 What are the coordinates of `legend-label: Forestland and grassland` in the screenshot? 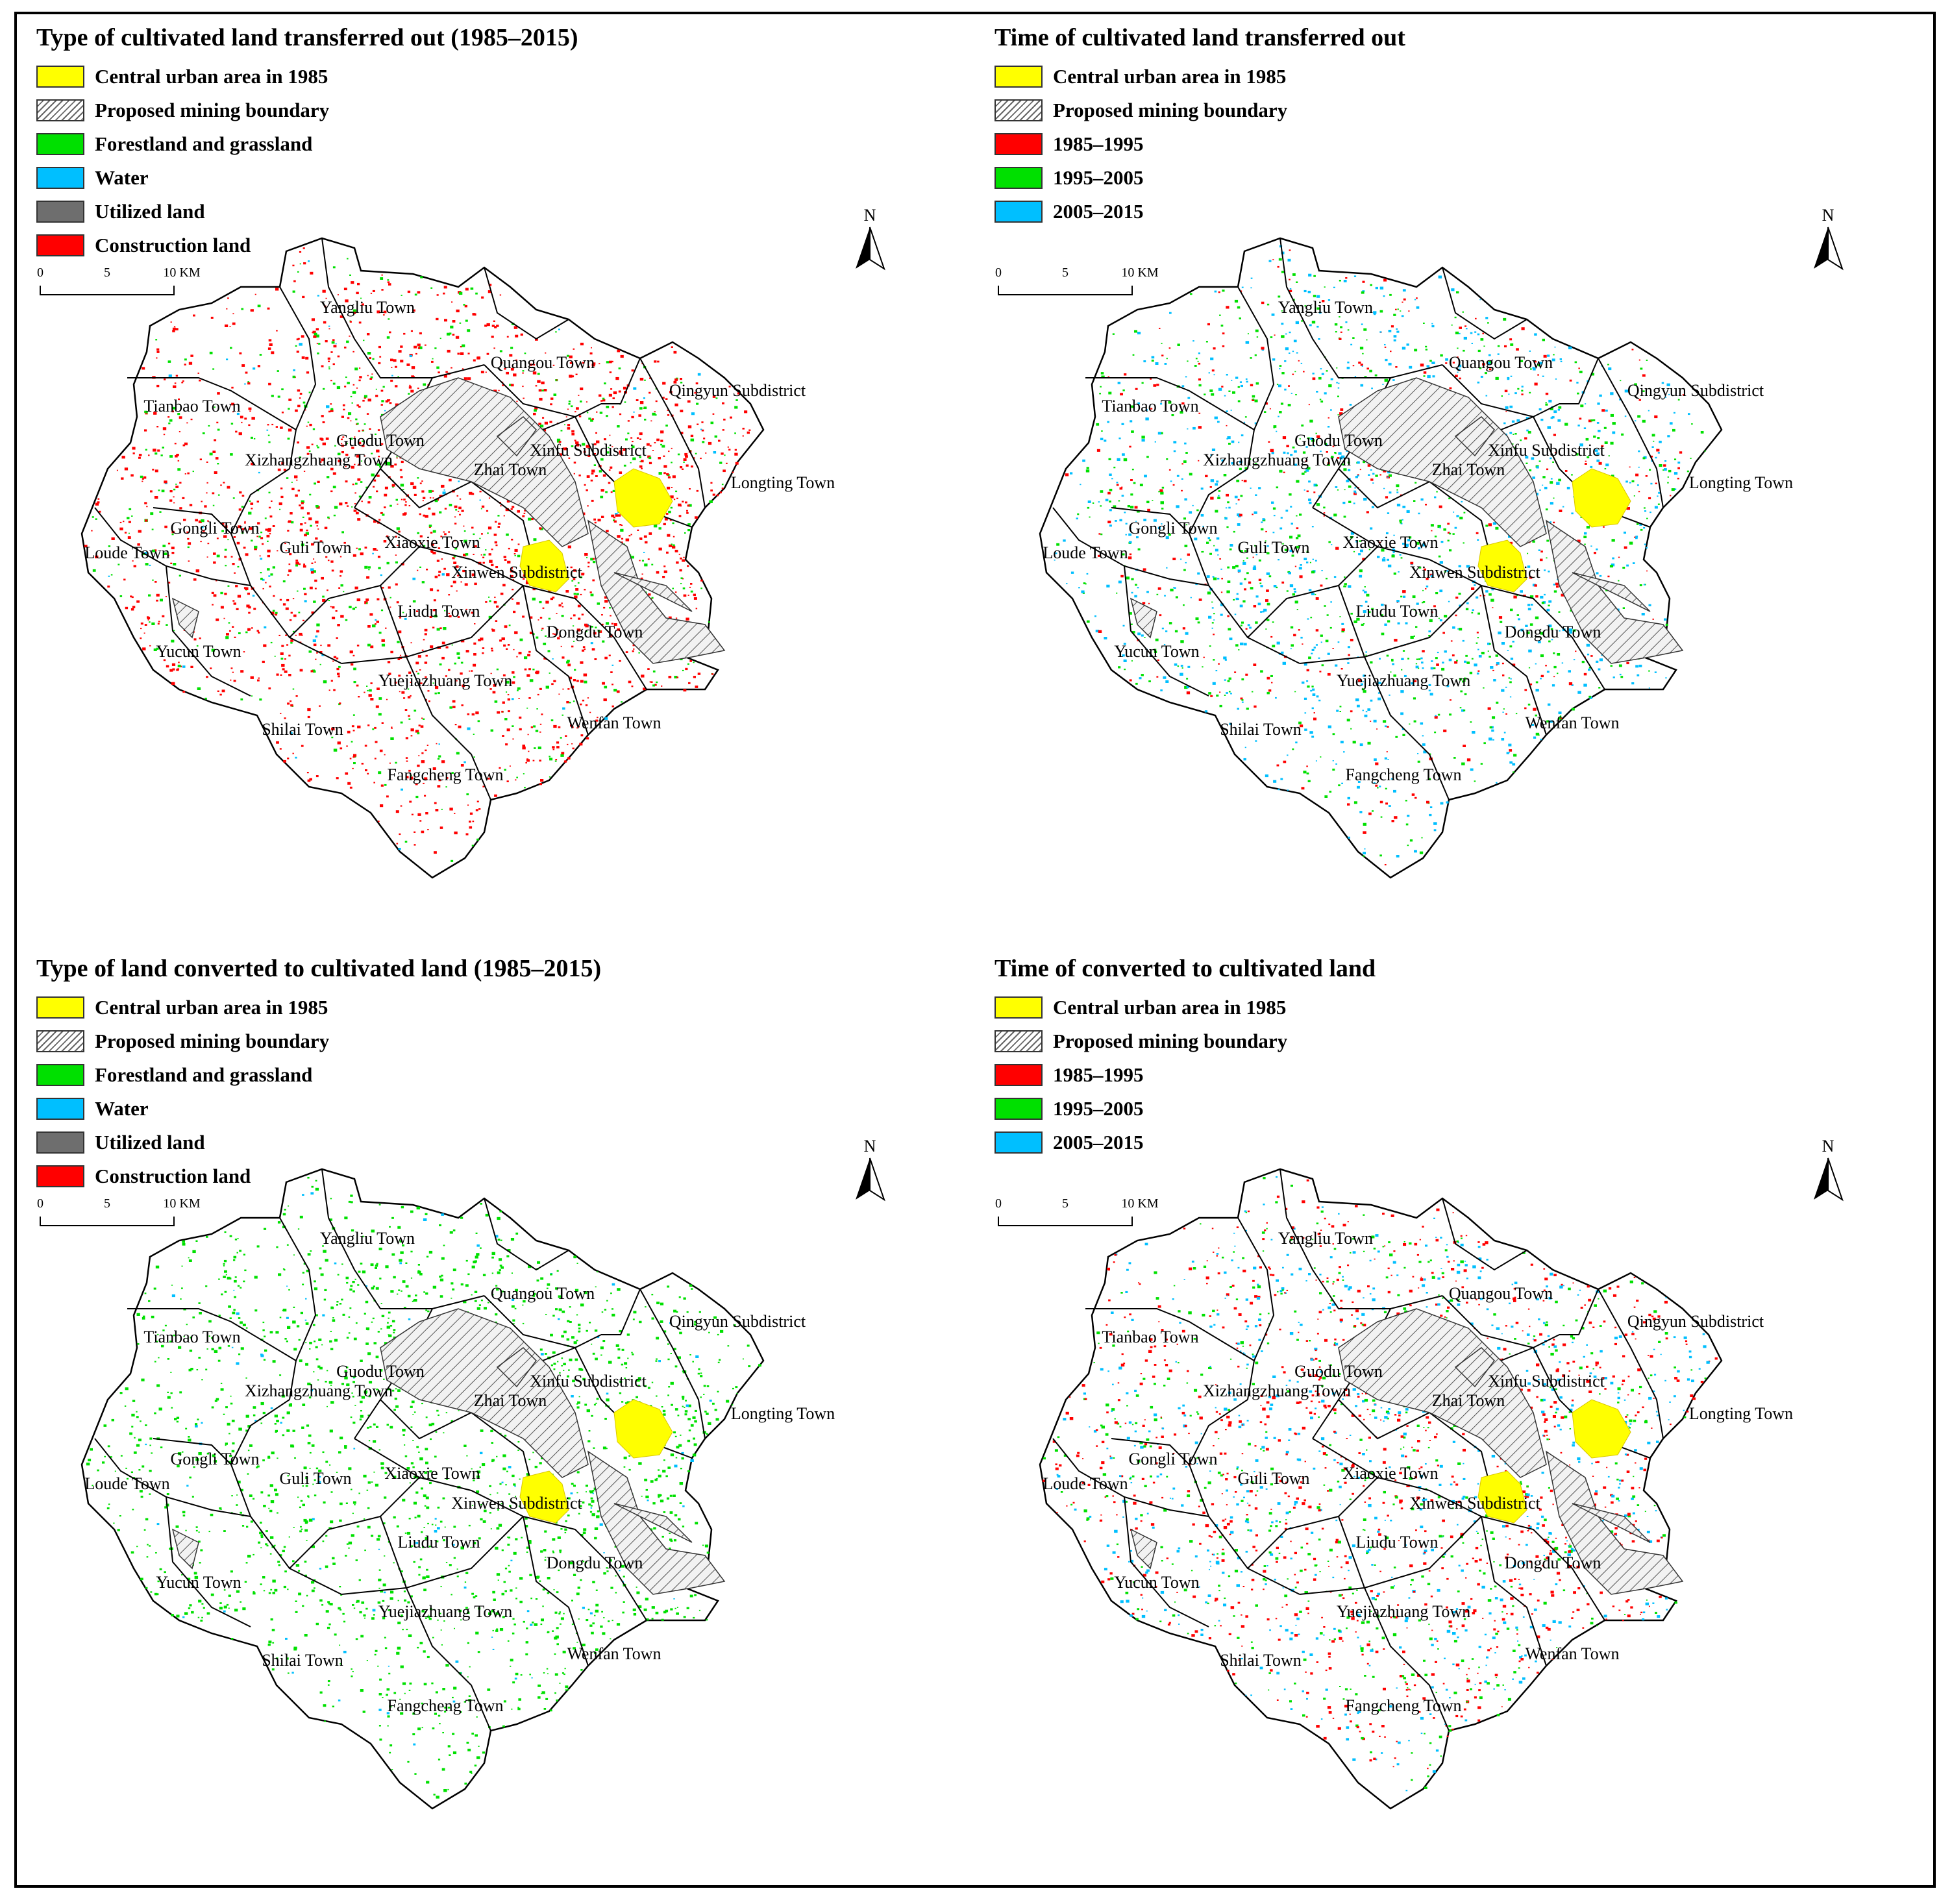 It's located at (204, 144).